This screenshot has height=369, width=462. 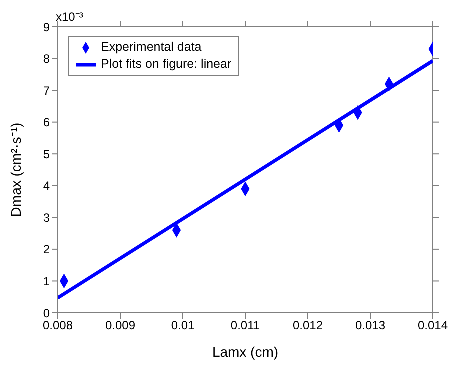 I want to click on y-tick-label: 6, so click(x=46, y=123).